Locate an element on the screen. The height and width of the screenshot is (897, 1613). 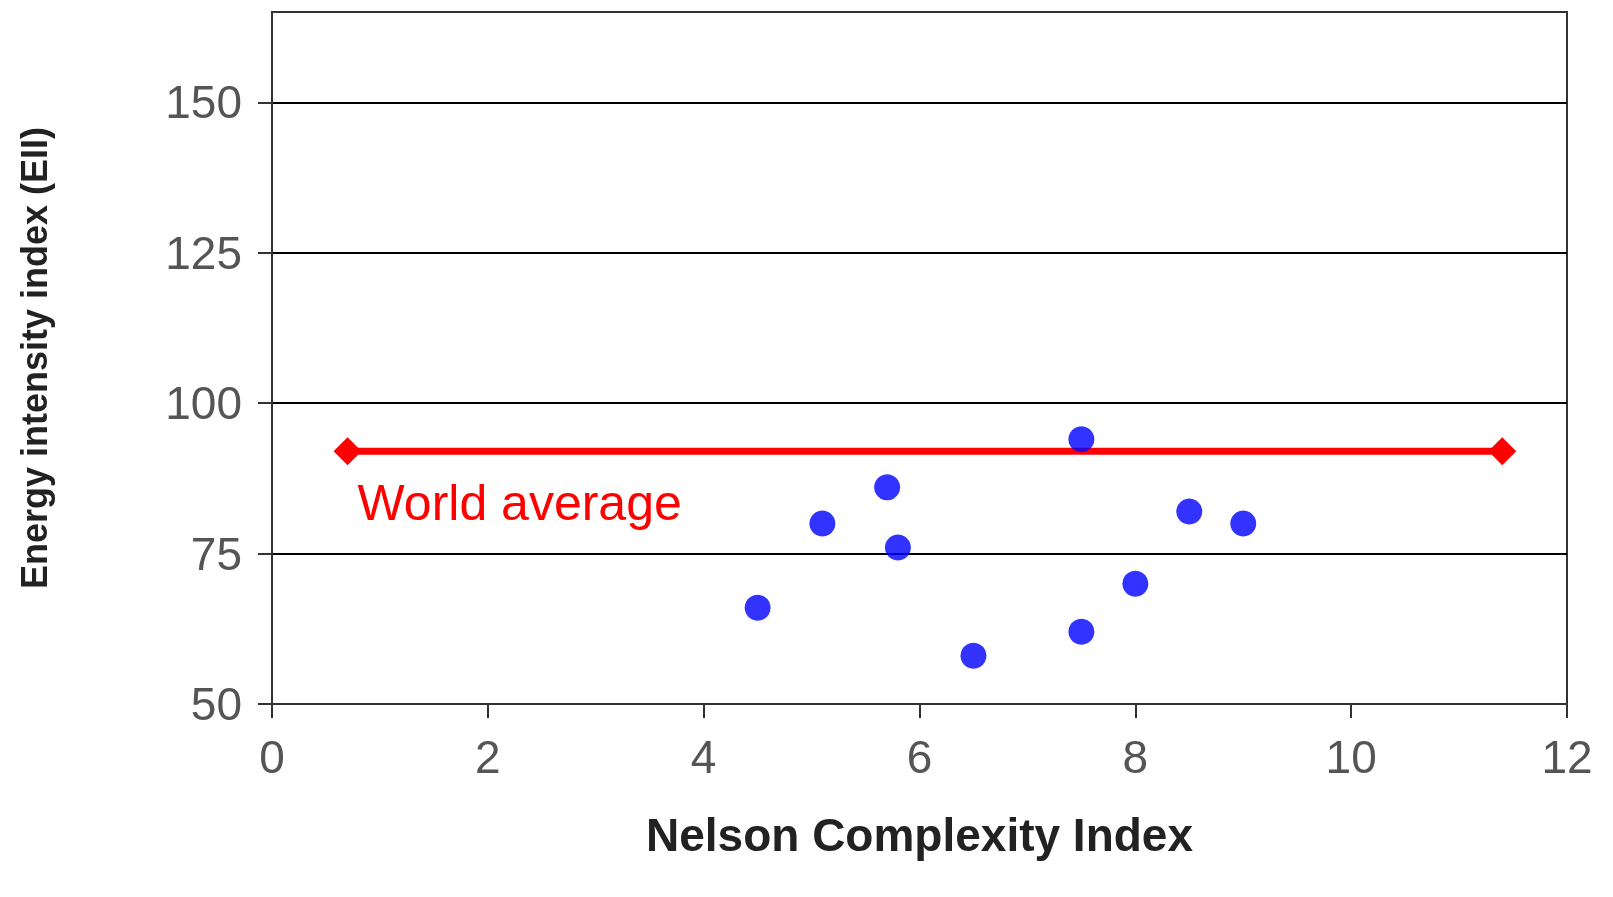
x-tick-label: 12 is located at coordinates (1567, 757).